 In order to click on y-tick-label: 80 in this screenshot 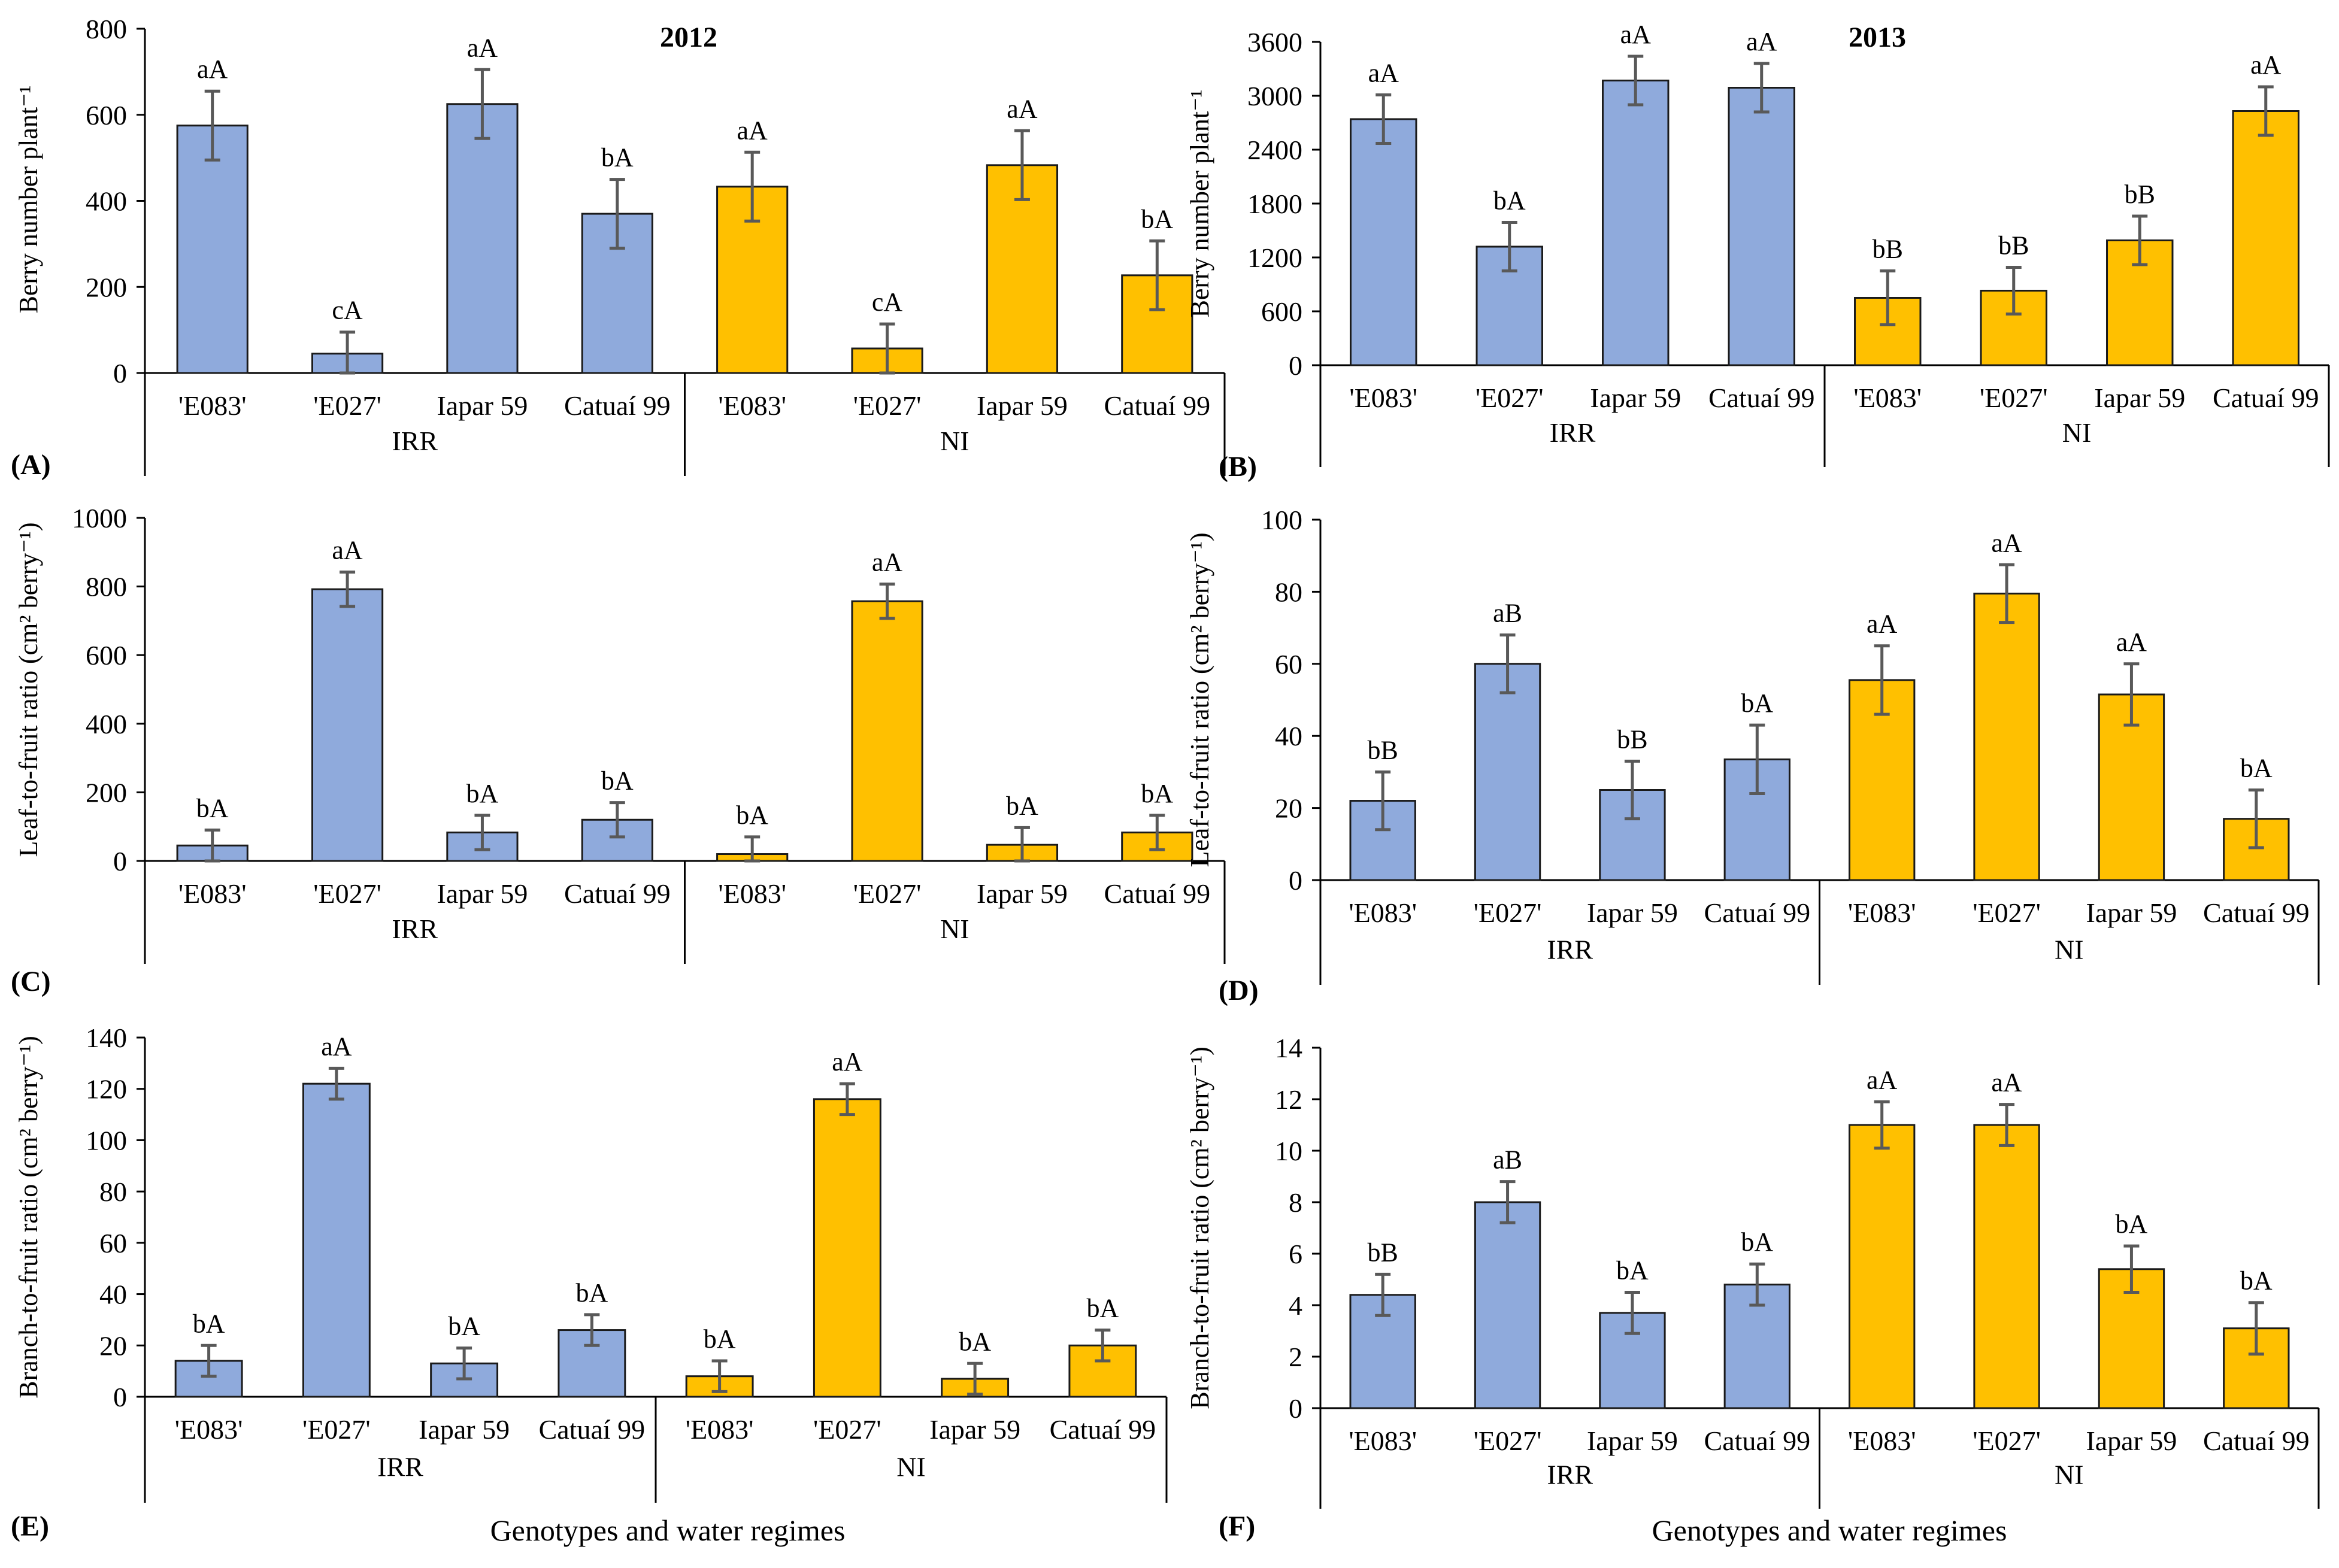, I will do `click(113, 1191)`.